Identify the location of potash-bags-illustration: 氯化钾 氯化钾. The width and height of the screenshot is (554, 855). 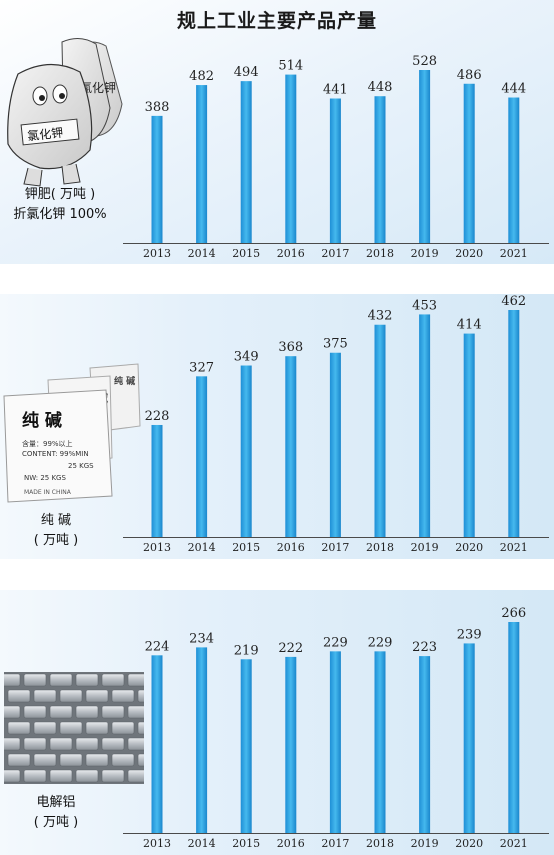
(65, 112).